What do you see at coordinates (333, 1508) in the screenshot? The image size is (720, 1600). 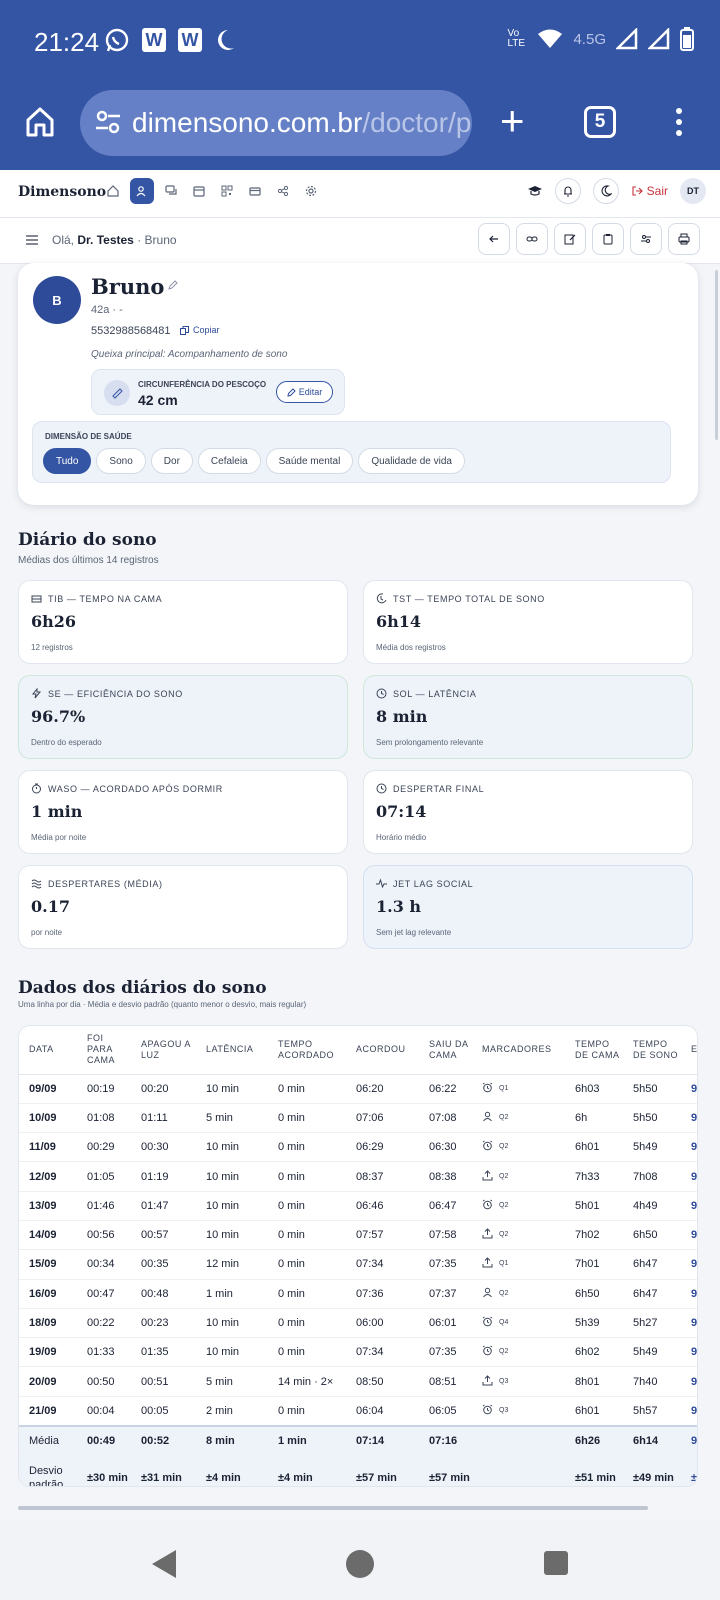 I see `table-horizontal-scrollbar` at bounding box center [333, 1508].